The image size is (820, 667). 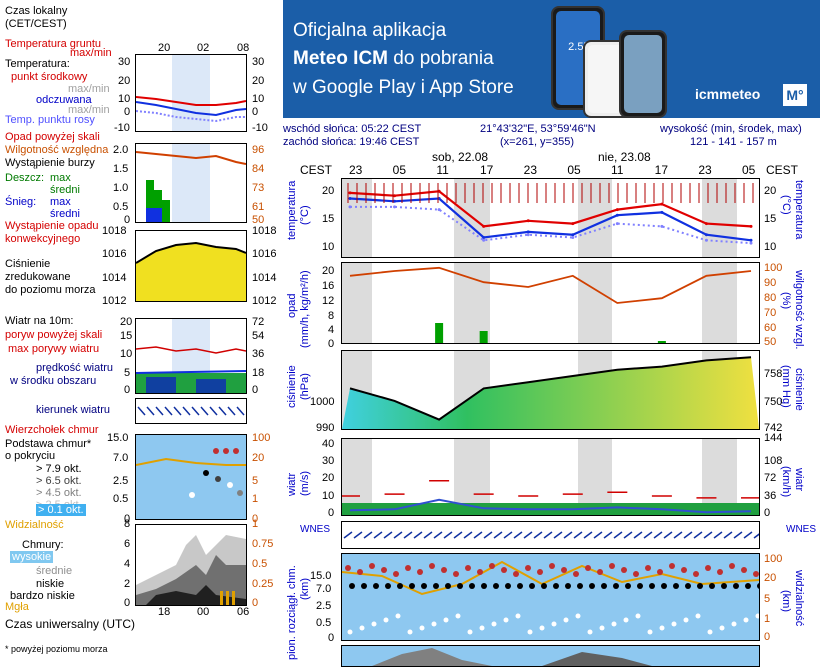 I want to click on night-band, so click(x=357, y=477).